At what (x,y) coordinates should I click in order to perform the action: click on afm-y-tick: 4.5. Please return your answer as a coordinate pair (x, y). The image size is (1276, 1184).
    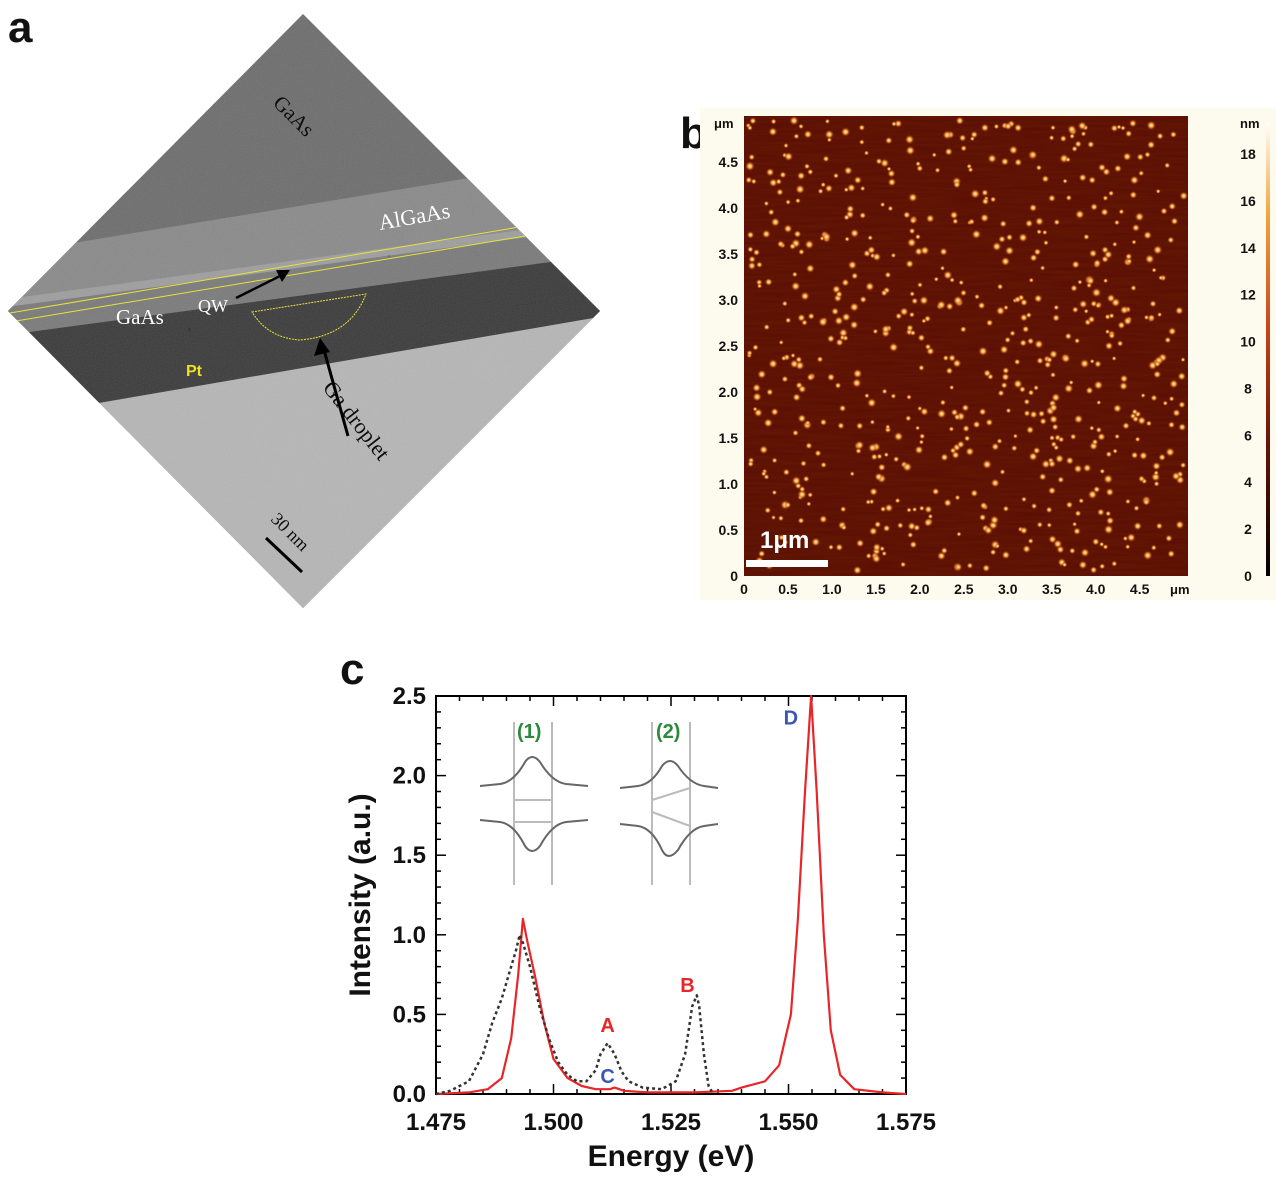
    Looking at the image, I should click on (729, 162).